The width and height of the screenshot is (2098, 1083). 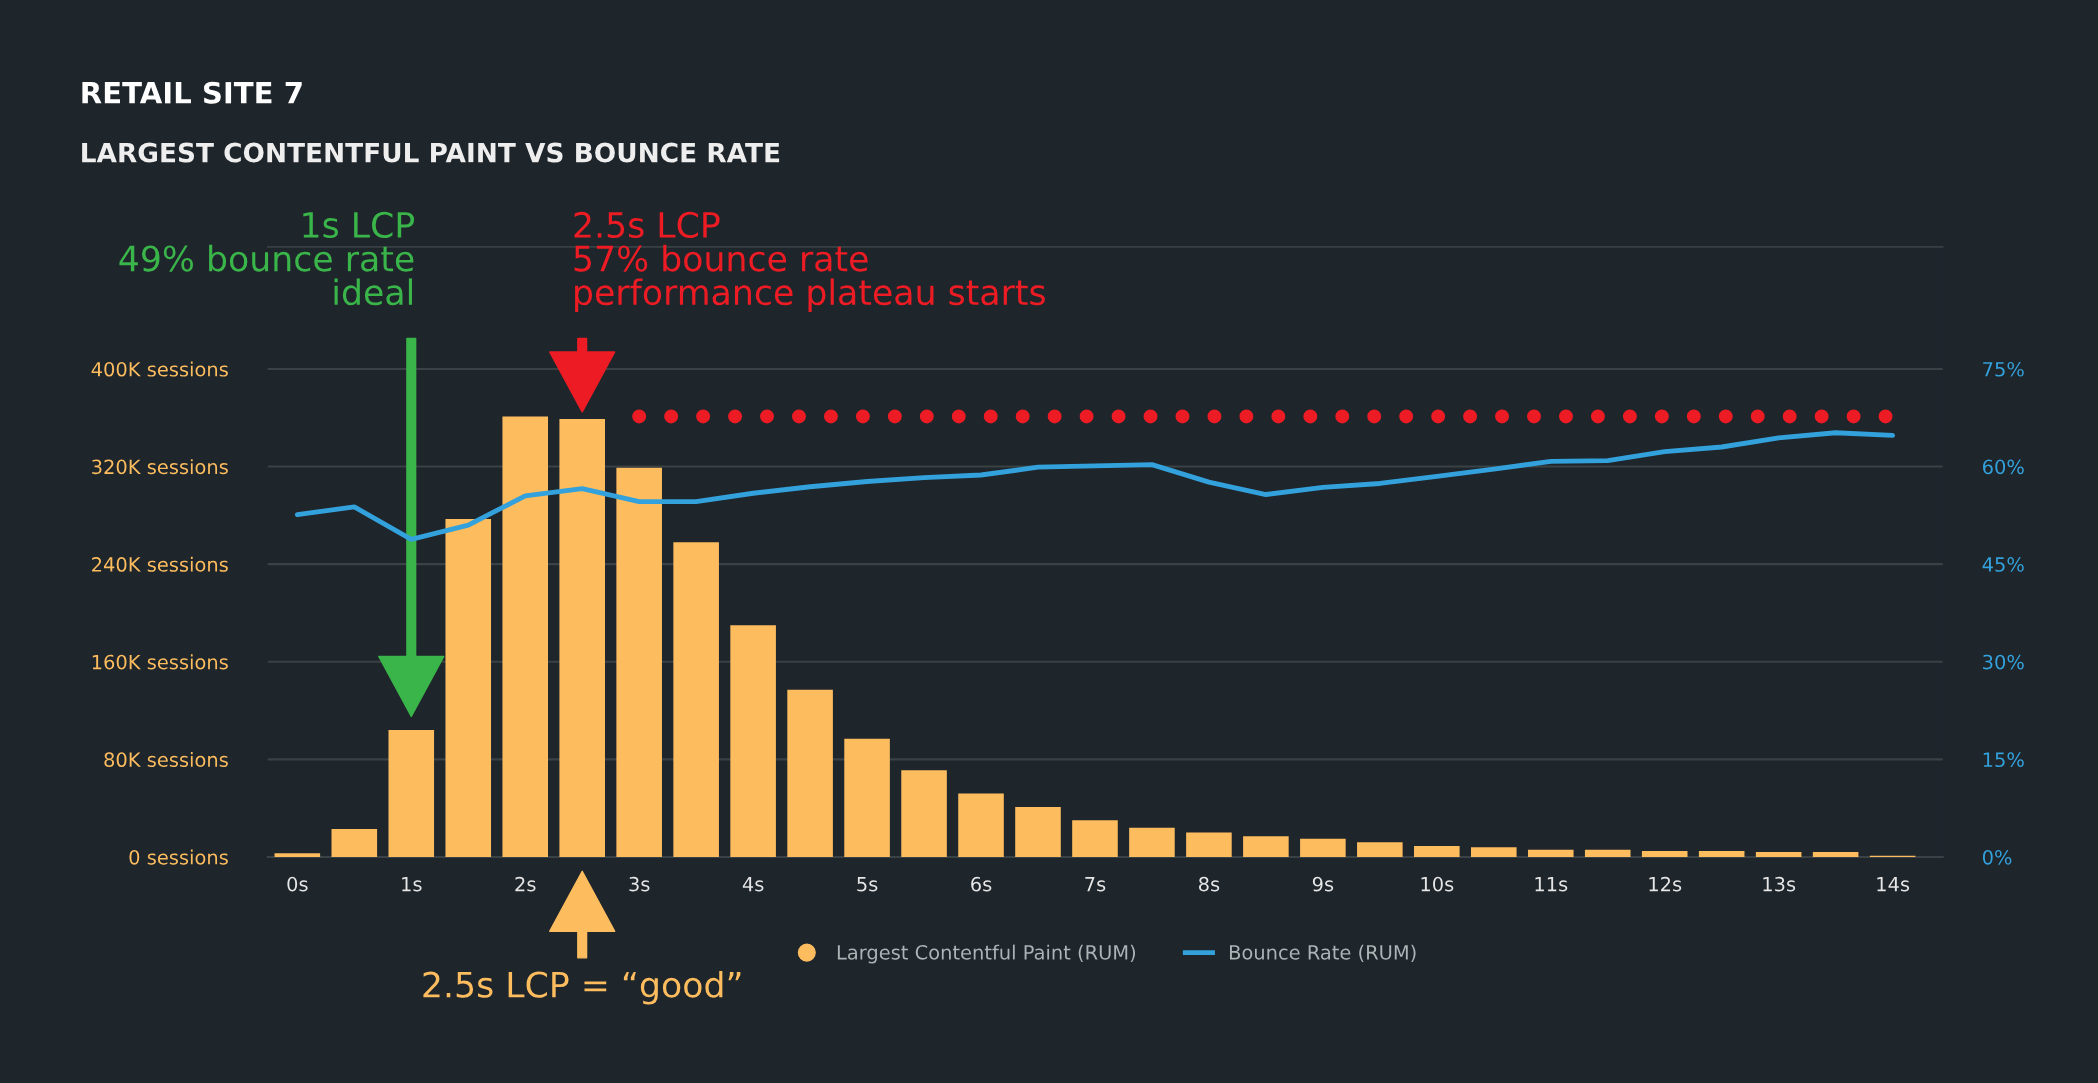 What do you see at coordinates (639, 884) in the screenshot?
I see `x-tick-label: 3s` at bounding box center [639, 884].